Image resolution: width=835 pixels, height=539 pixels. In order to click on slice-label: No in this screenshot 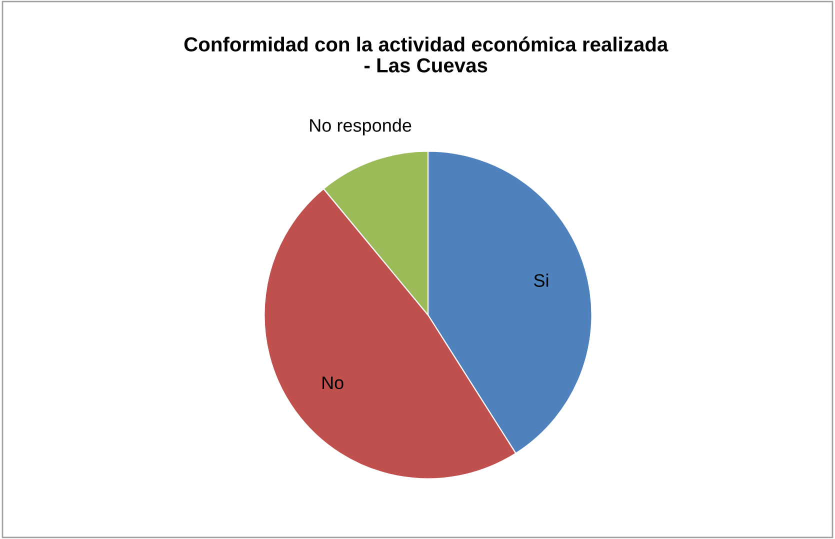, I will do `click(333, 383)`.